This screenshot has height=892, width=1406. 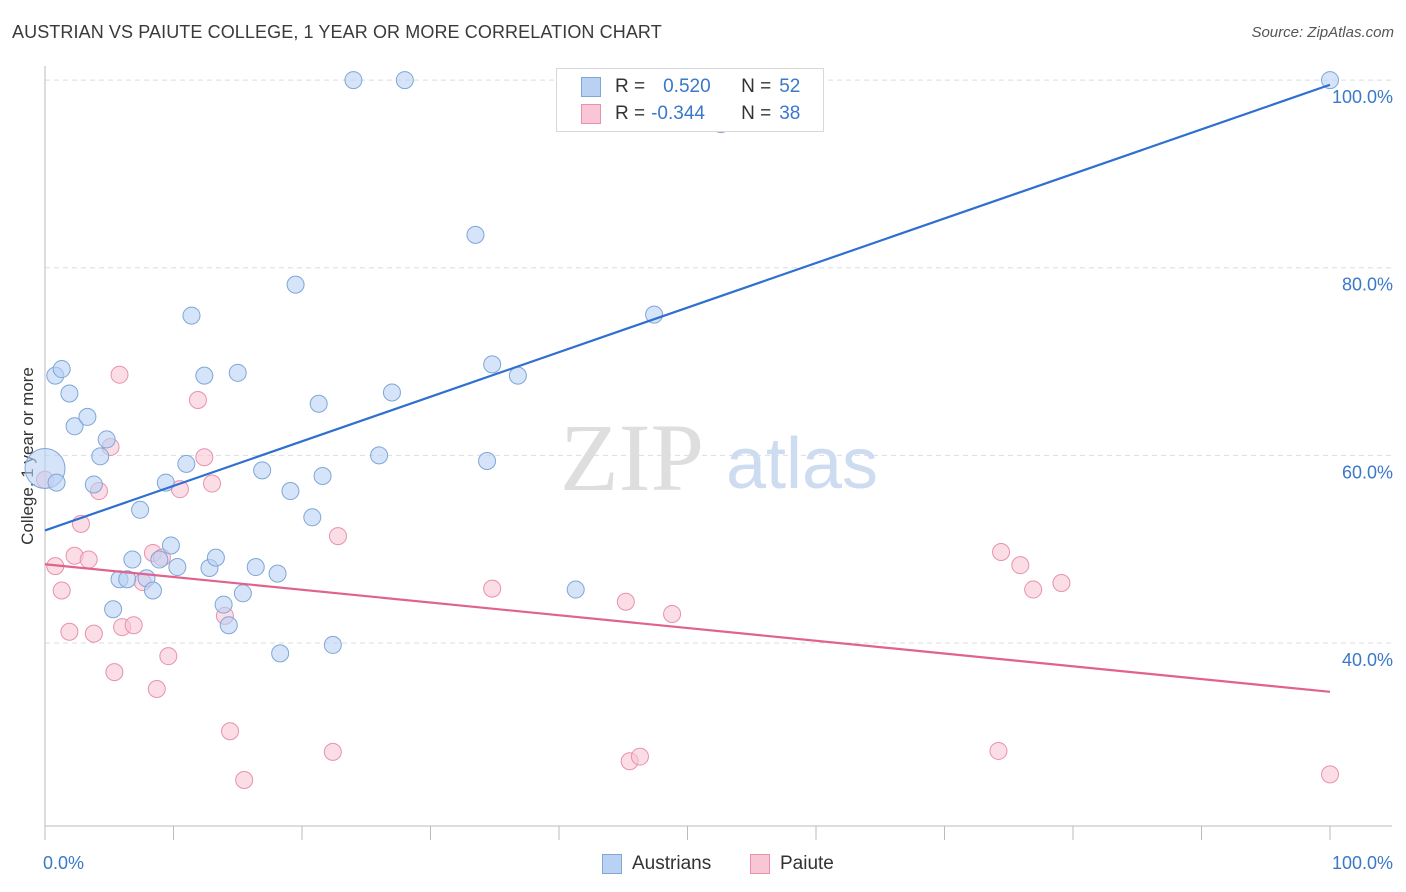 What do you see at coordinates (756, 113) in the screenshot?
I see `paiute-n-label: N =` at bounding box center [756, 113].